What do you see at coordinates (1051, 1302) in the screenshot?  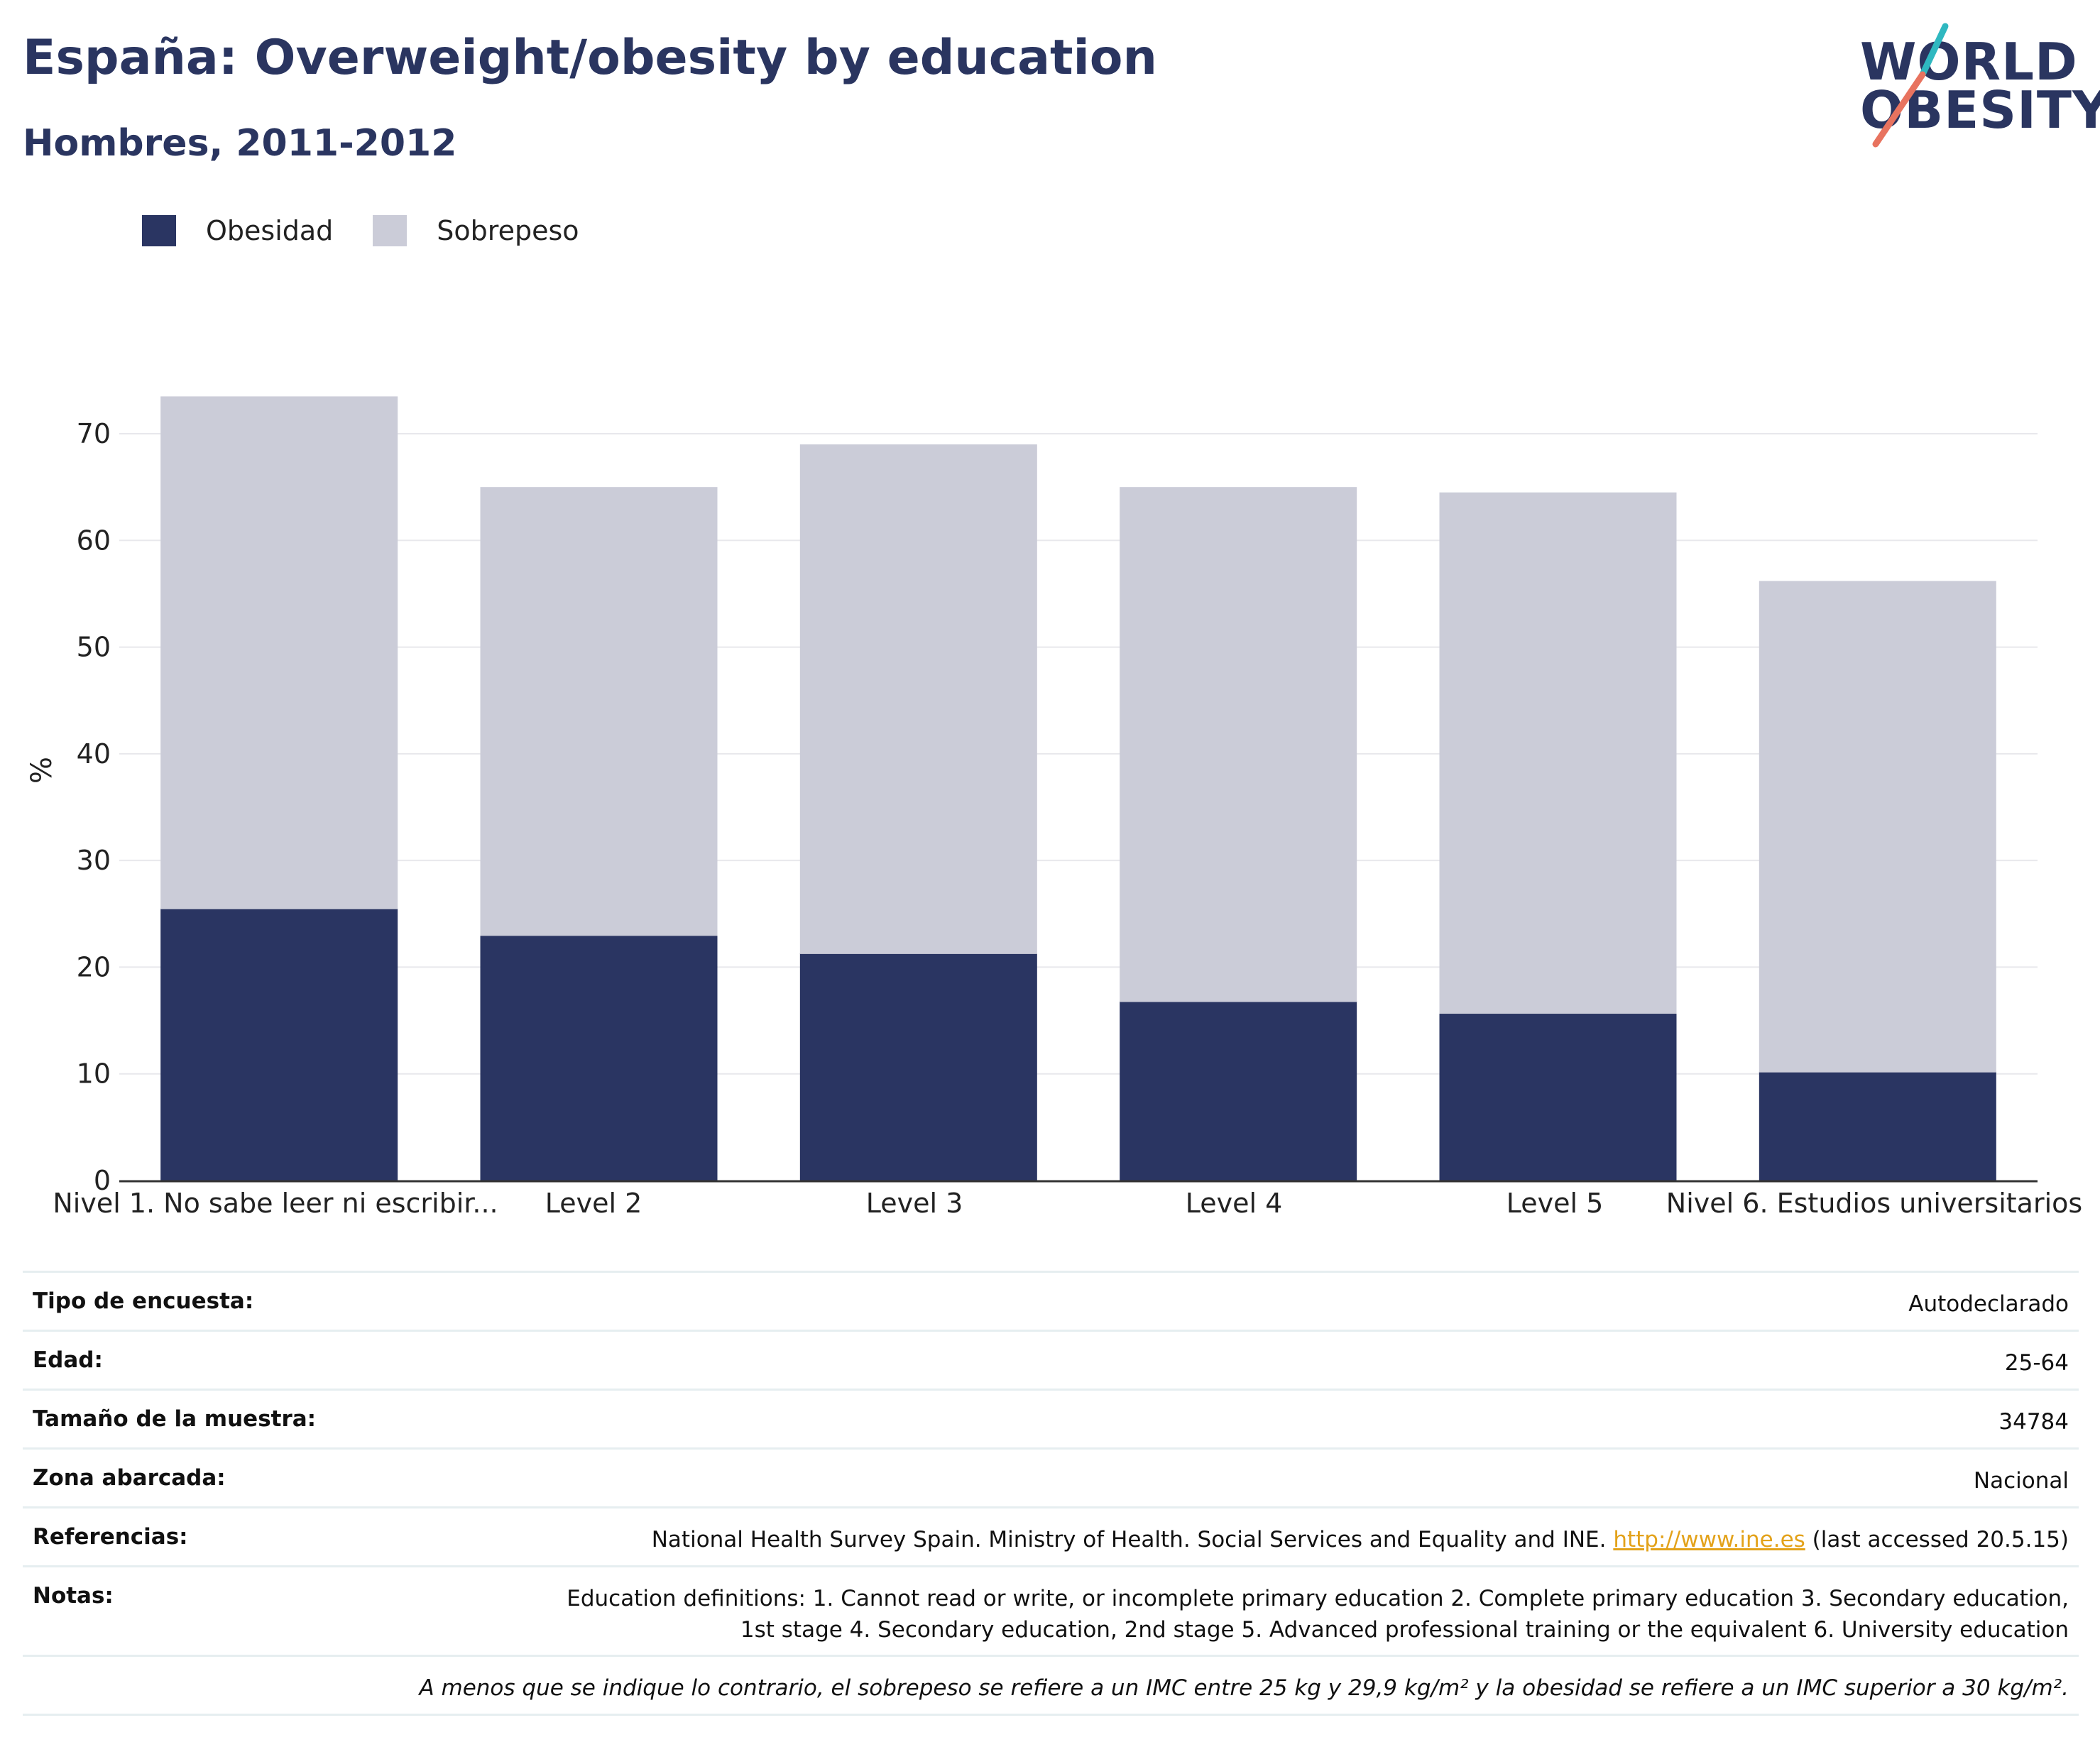 I see `meta-row-tipo: Tipo de encuesta: Autodeclarado` at bounding box center [1051, 1302].